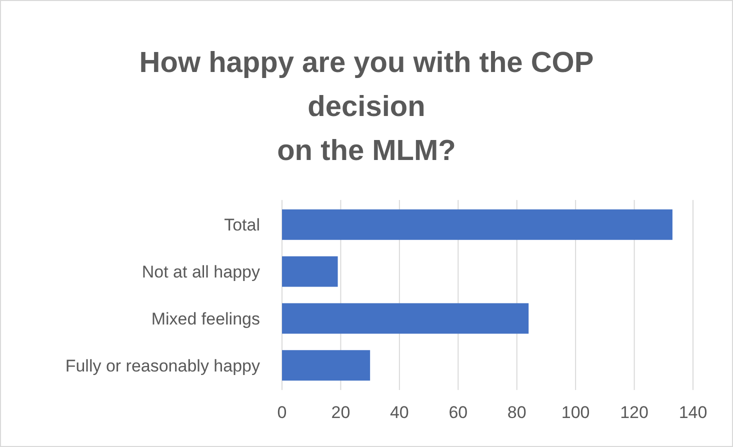 The height and width of the screenshot is (447, 733). What do you see at coordinates (282, 412) in the screenshot?
I see `x-tick-label: 0` at bounding box center [282, 412].